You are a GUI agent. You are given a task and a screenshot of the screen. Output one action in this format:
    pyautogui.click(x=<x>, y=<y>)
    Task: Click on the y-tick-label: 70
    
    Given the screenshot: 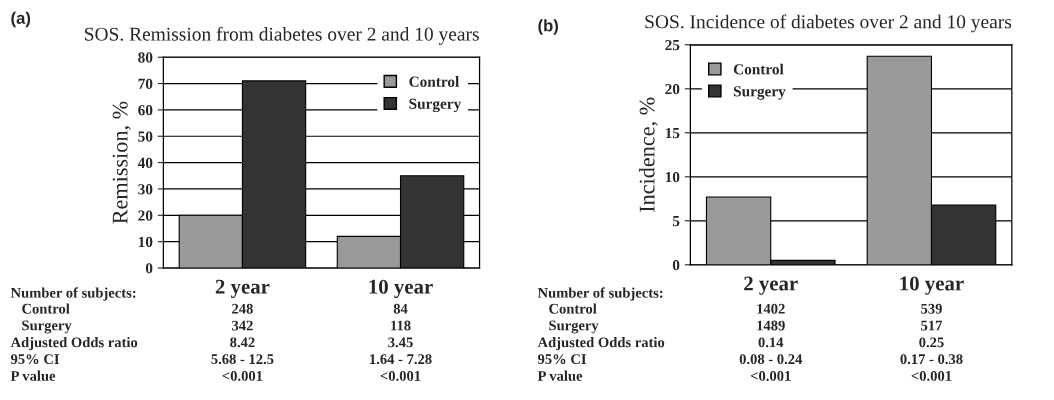 What is the action you would take?
    pyautogui.click(x=145, y=83)
    